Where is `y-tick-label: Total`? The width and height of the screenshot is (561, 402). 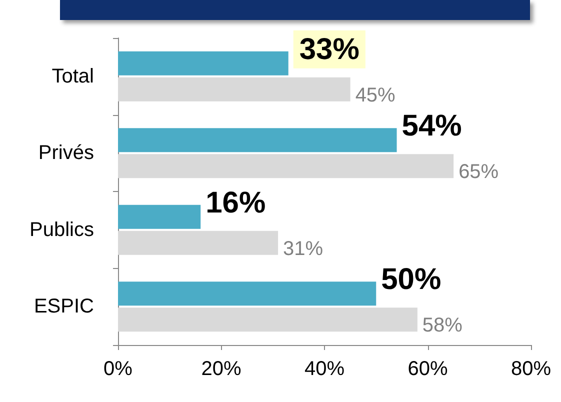 y-tick-label: Total is located at coordinates (73, 76).